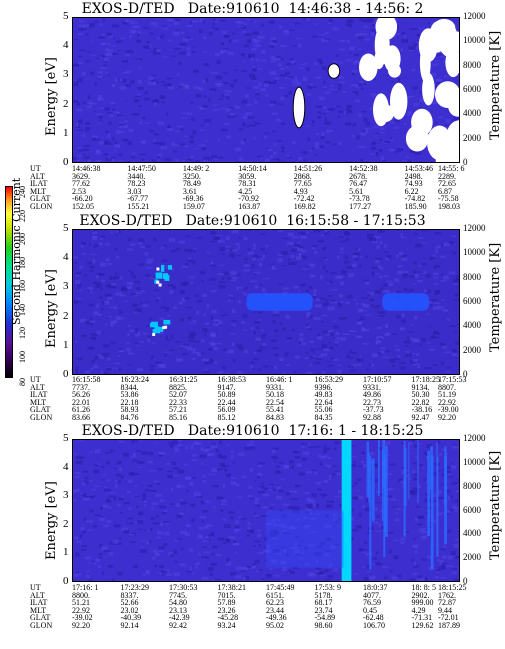 The height and width of the screenshot is (649, 505). I want to click on temperature-tick: 0, so click(465, 581).